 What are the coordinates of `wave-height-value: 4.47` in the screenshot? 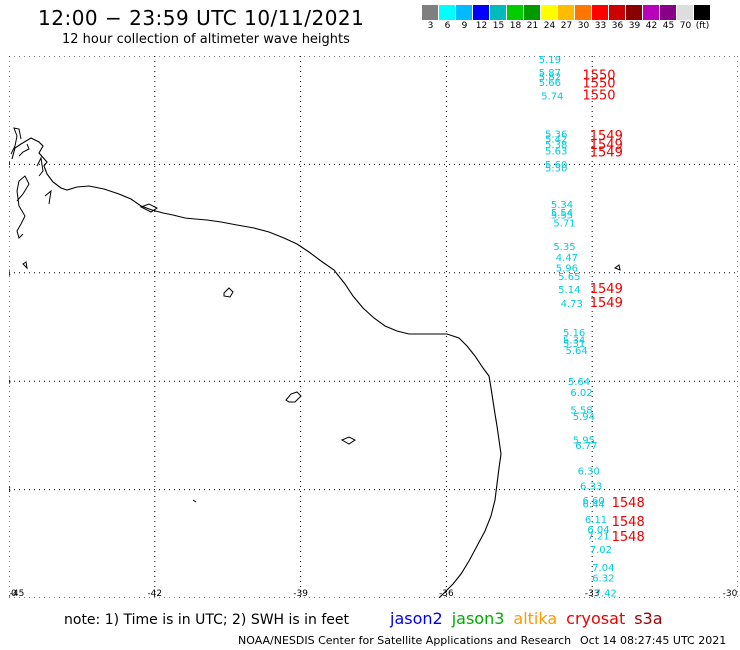 It's located at (567, 258).